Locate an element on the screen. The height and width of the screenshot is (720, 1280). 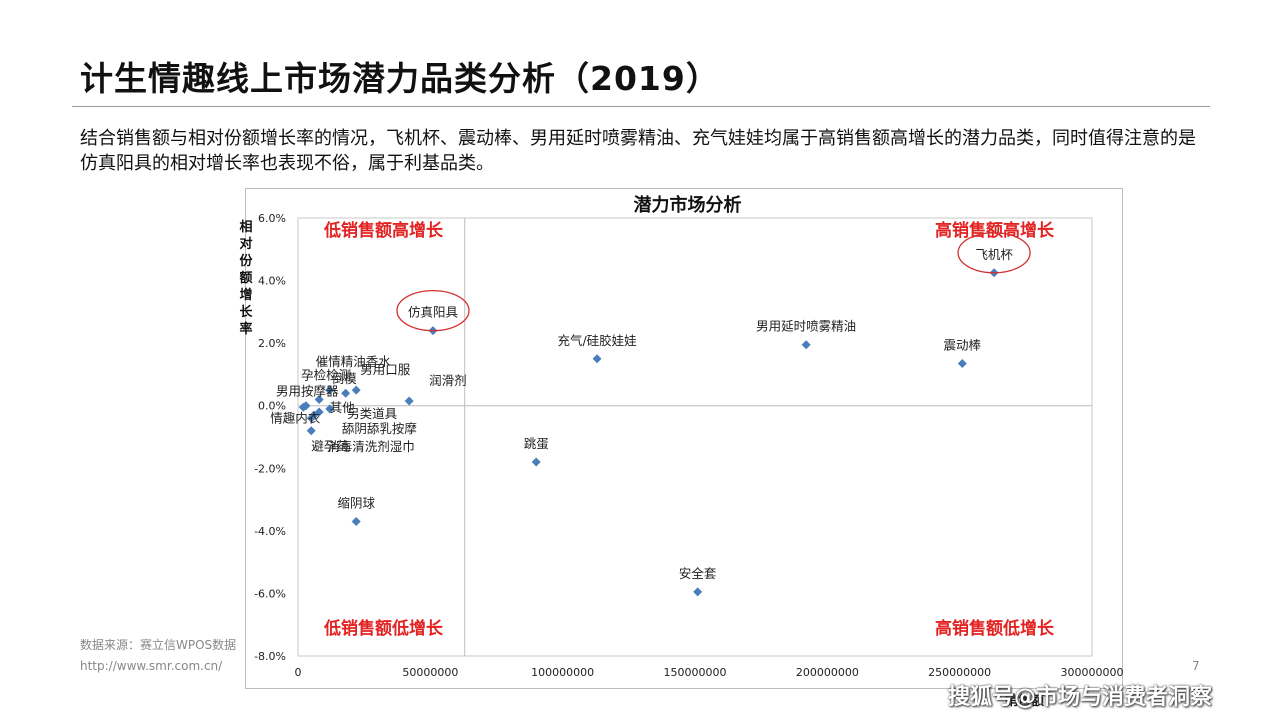
data-label: 充气/硅胶娃娃 is located at coordinates (596, 340).